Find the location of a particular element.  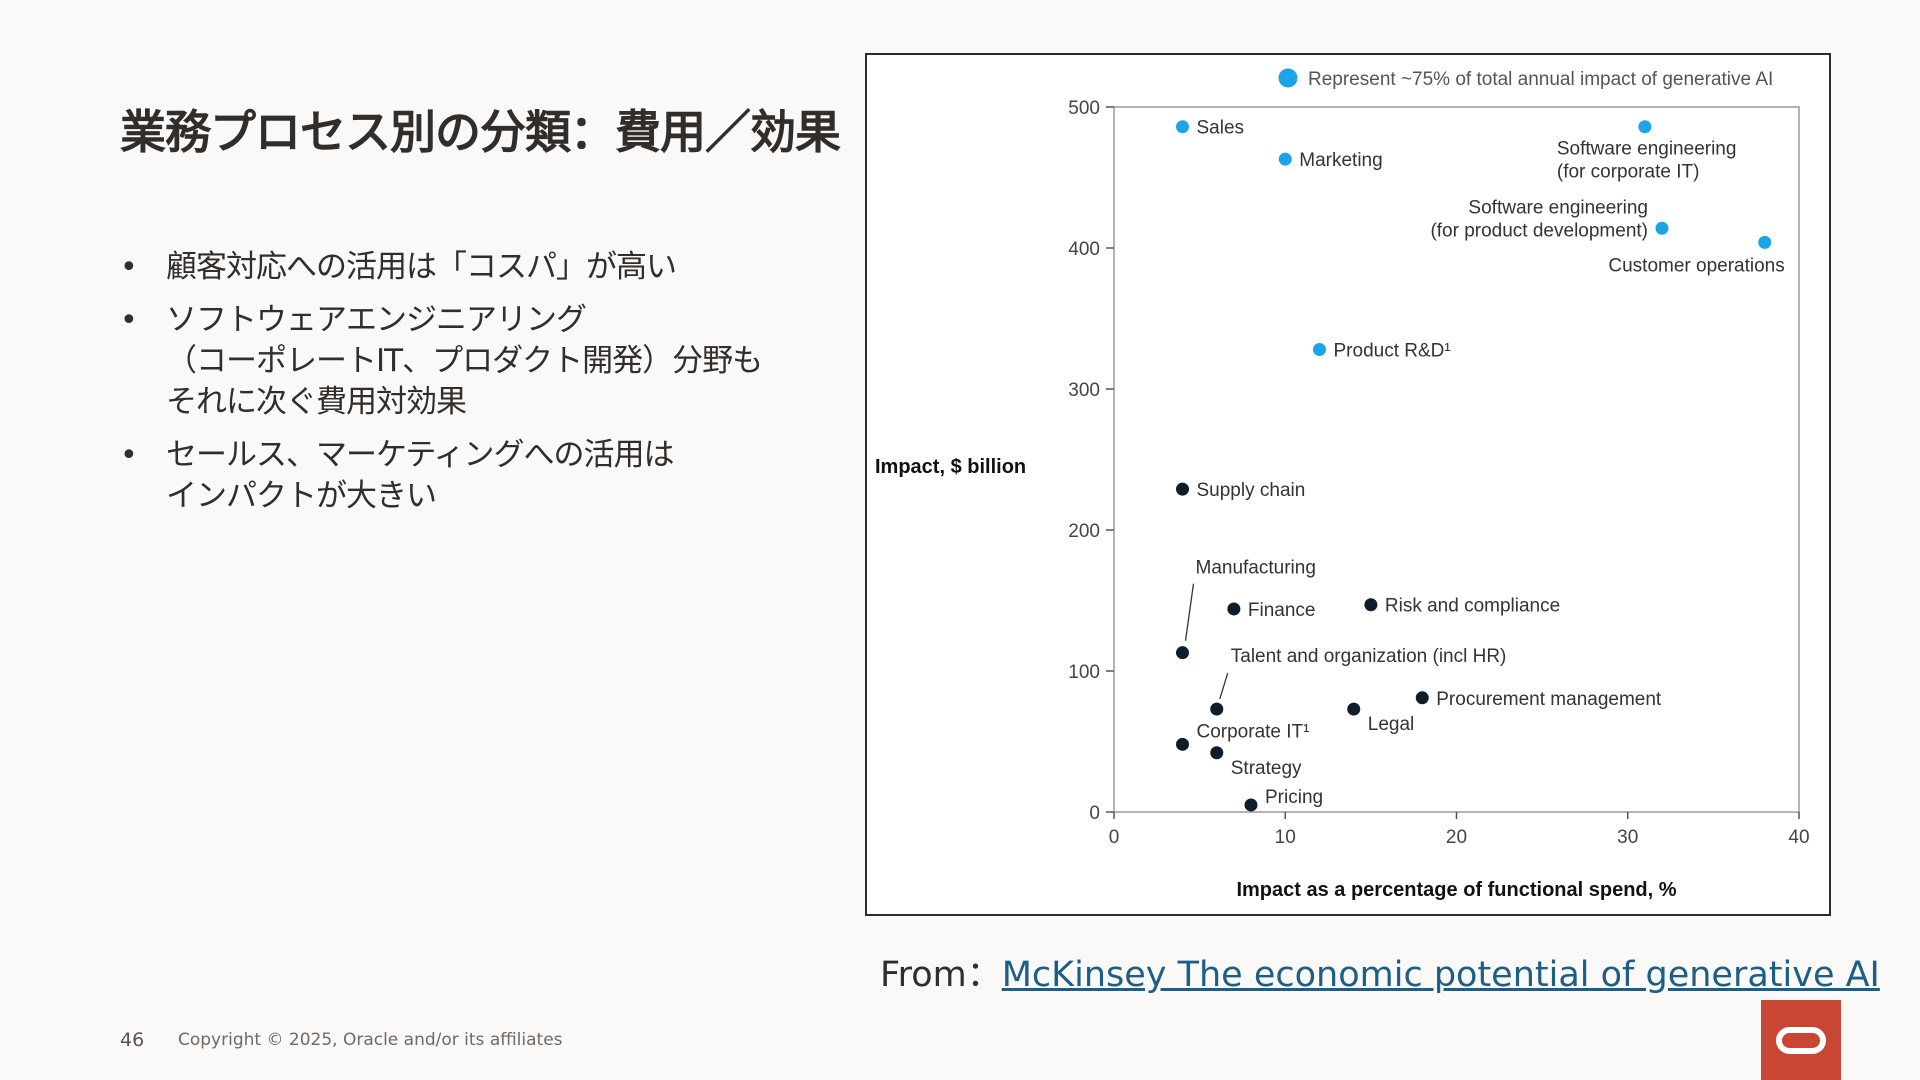

bullet-line: インパクトが大きい is located at coordinates (301, 496).